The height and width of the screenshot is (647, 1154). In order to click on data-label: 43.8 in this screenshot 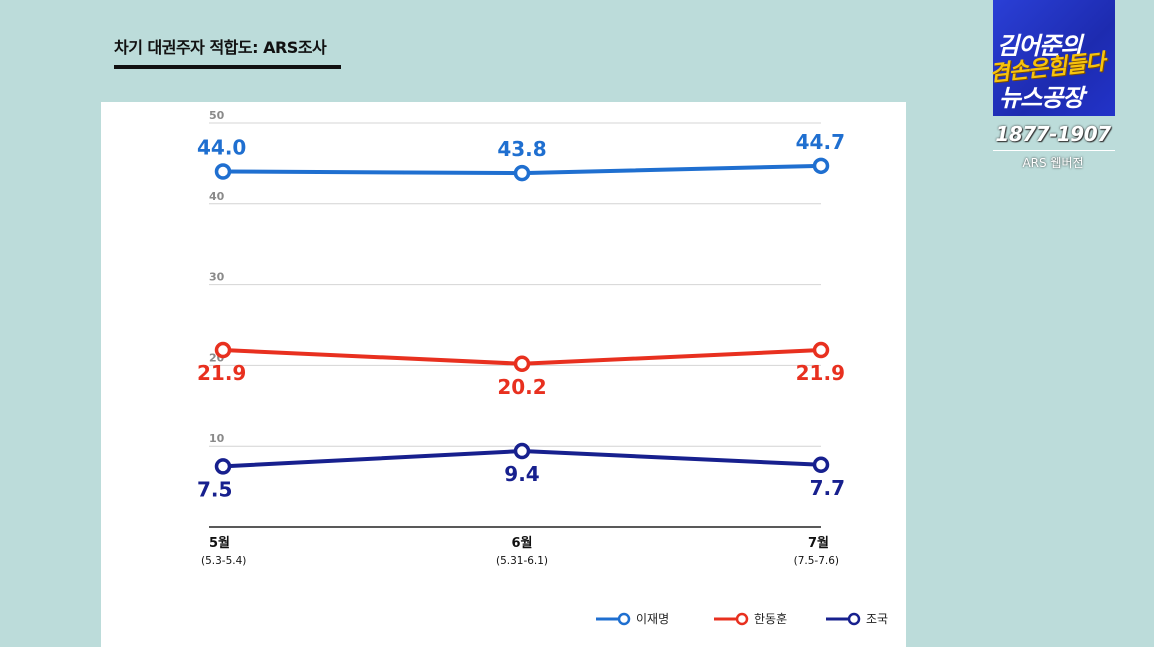, I will do `click(521, 149)`.